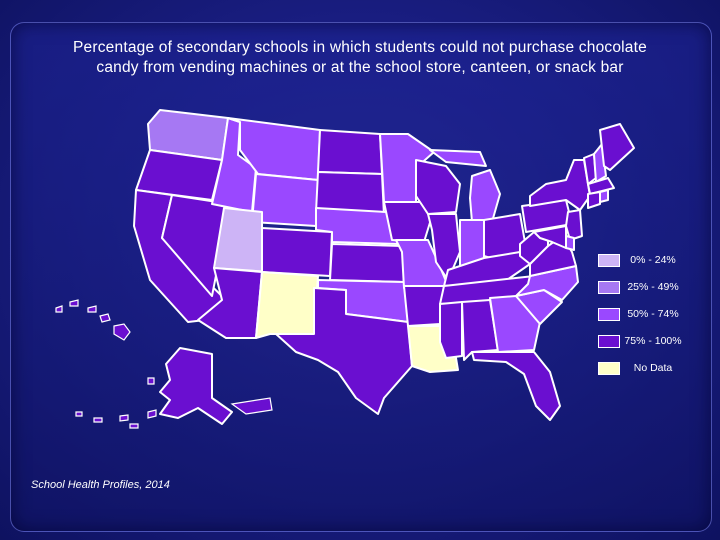 This screenshot has height=540, width=720. I want to click on state-IA, so click(408, 222).